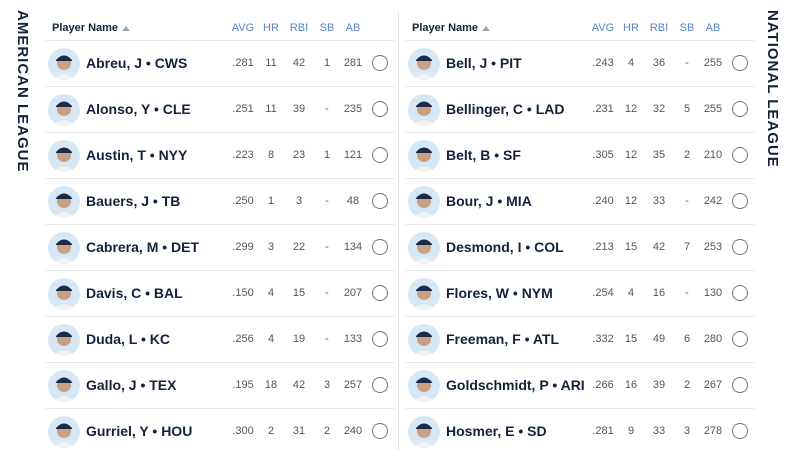 The image size is (800, 450). I want to click on stat-cell: .150, so click(243, 293).